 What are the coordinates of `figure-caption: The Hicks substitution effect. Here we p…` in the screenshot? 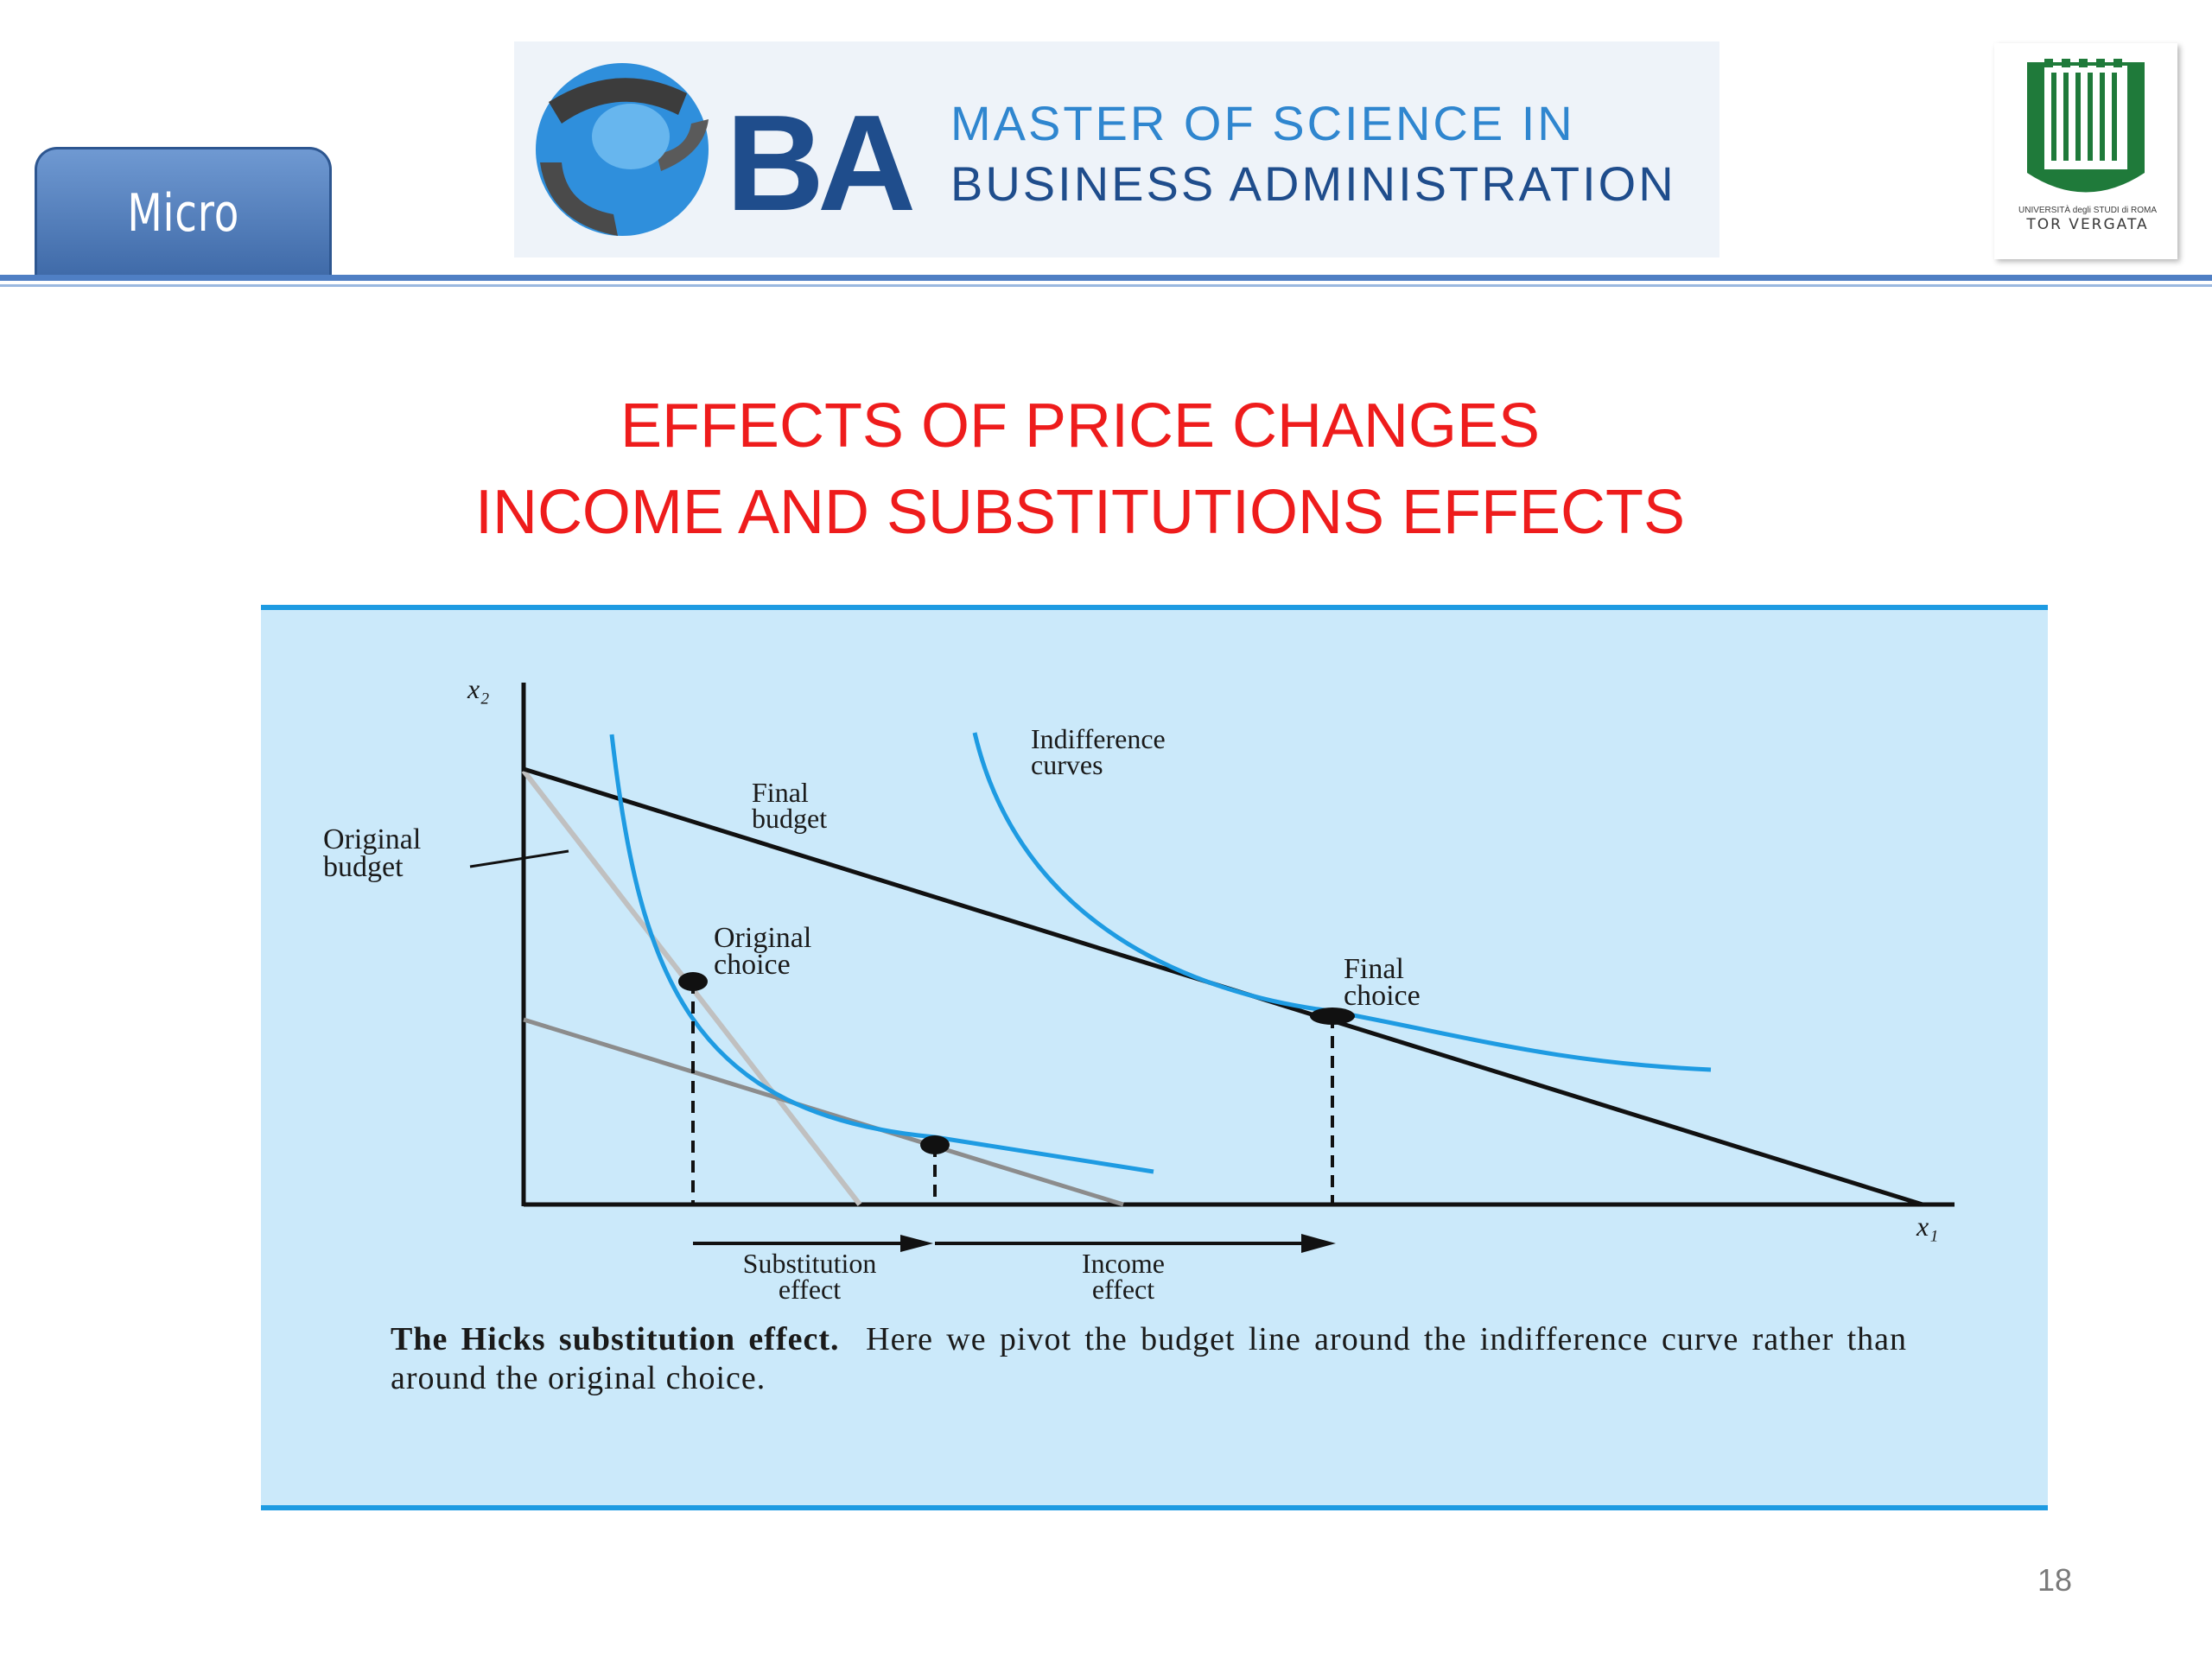 It's located at (1149, 1359).